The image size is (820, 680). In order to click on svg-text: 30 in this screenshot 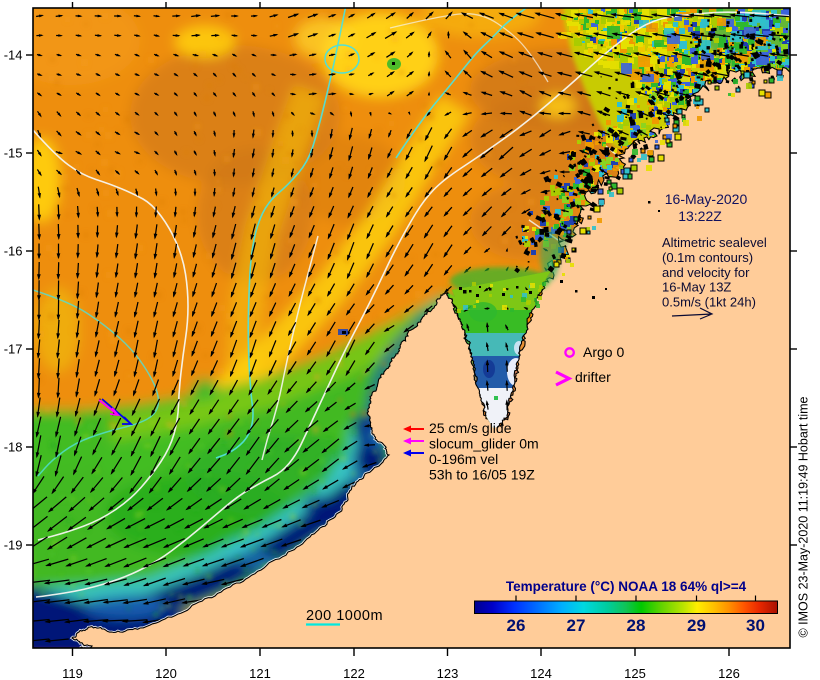, I will do `click(755, 625)`.